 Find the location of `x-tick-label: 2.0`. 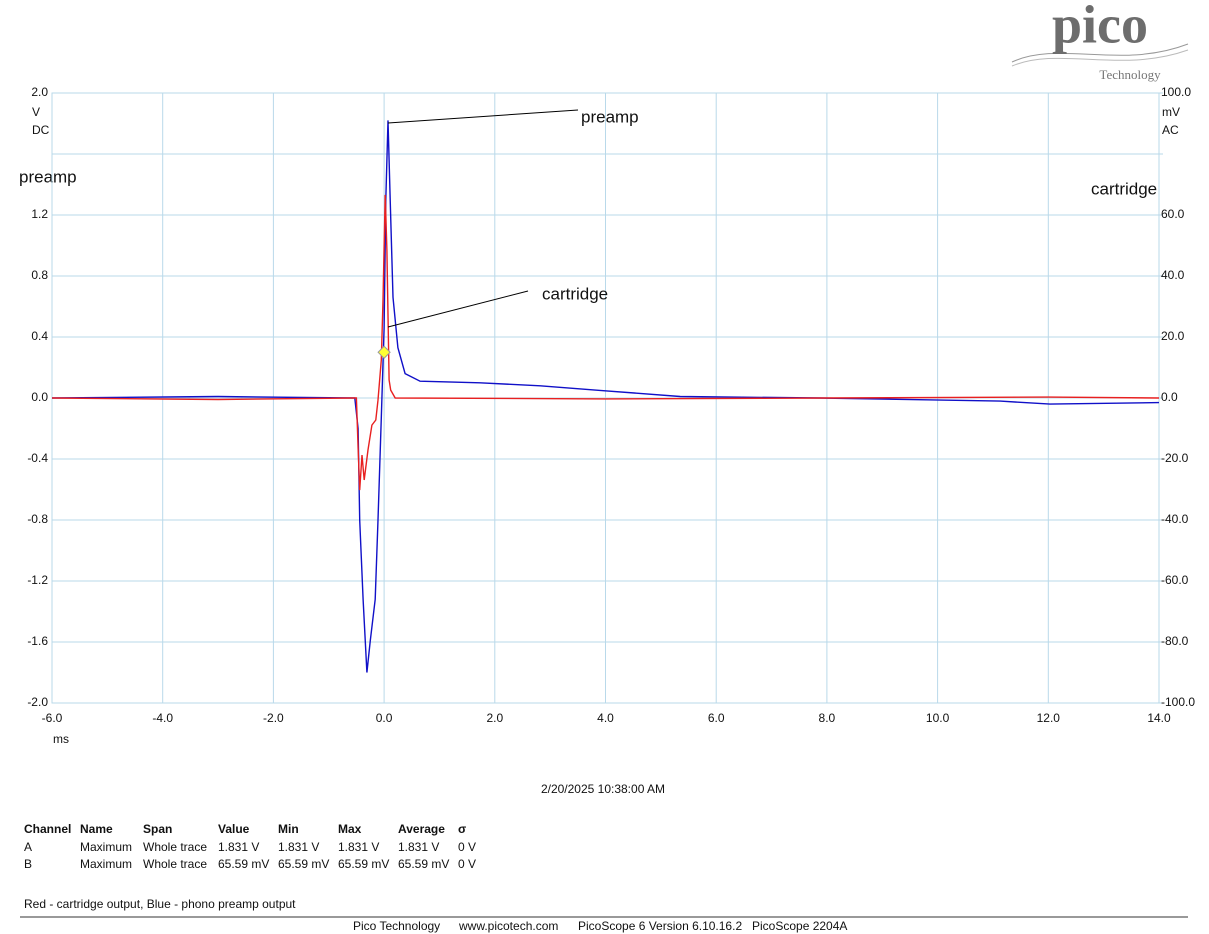

x-tick-label: 2.0 is located at coordinates (494, 718).